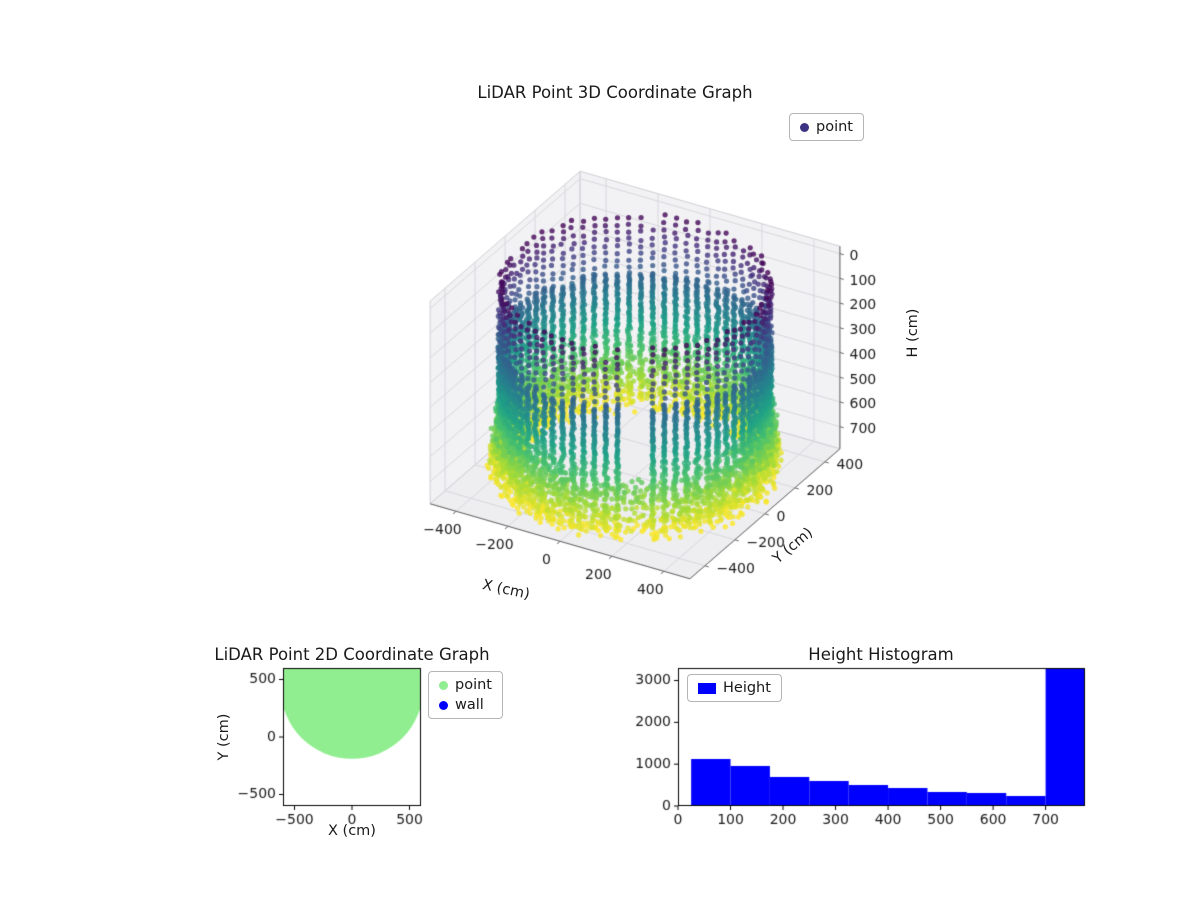 This screenshot has width=1200, height=900. What do you see at coordinates (913, 333) in the screenshot?
I see `plot3d-zlabel: H (cm)` at bounding box center [913, 333].